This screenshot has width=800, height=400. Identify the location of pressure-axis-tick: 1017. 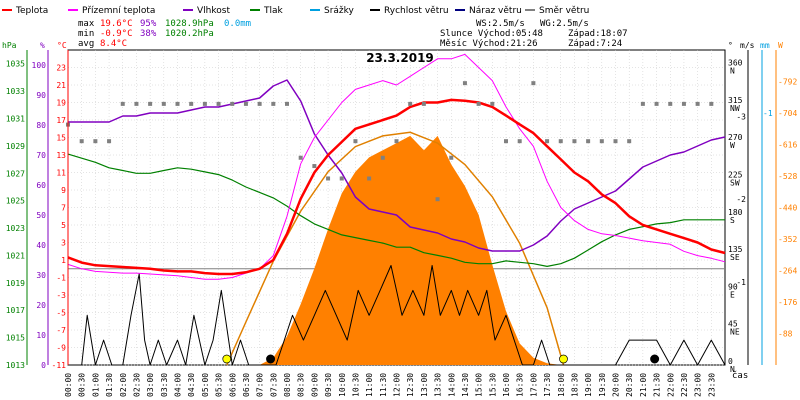
(15, 310).